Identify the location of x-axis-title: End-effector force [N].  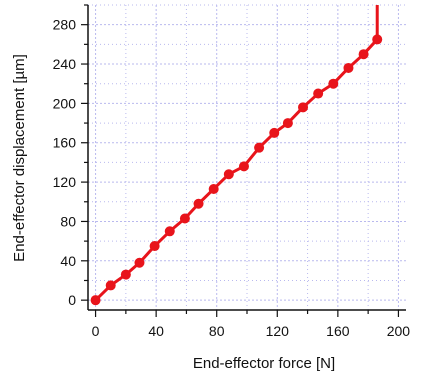
(264, 363).